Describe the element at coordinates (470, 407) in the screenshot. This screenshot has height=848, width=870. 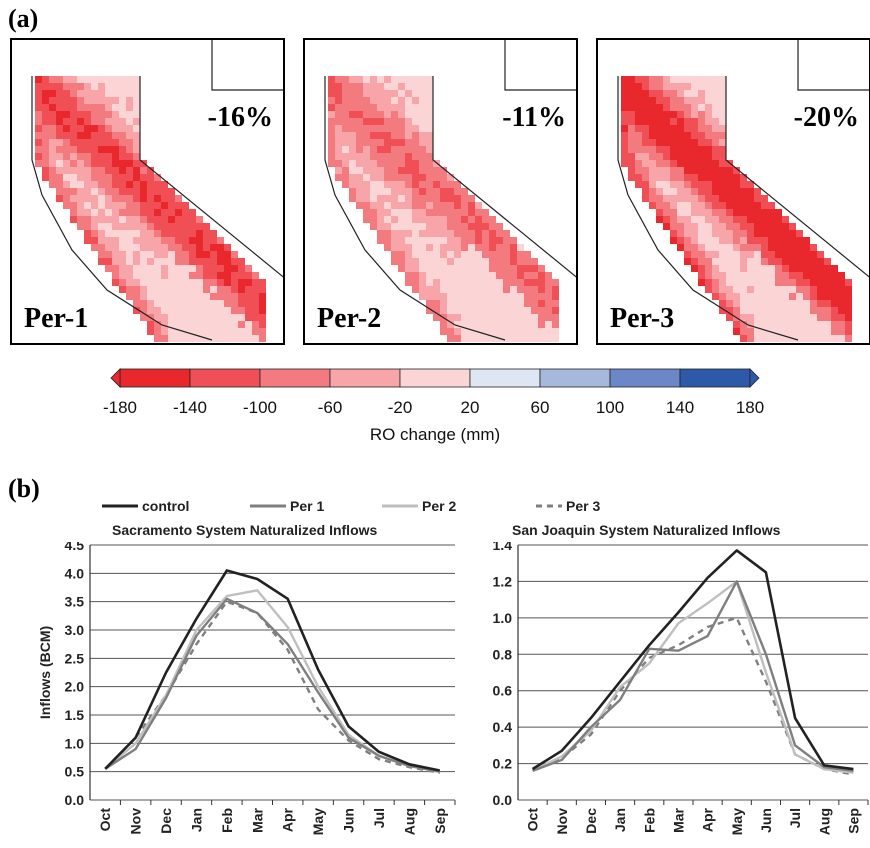
I see `colorbar-tick-label: 20` at that location.